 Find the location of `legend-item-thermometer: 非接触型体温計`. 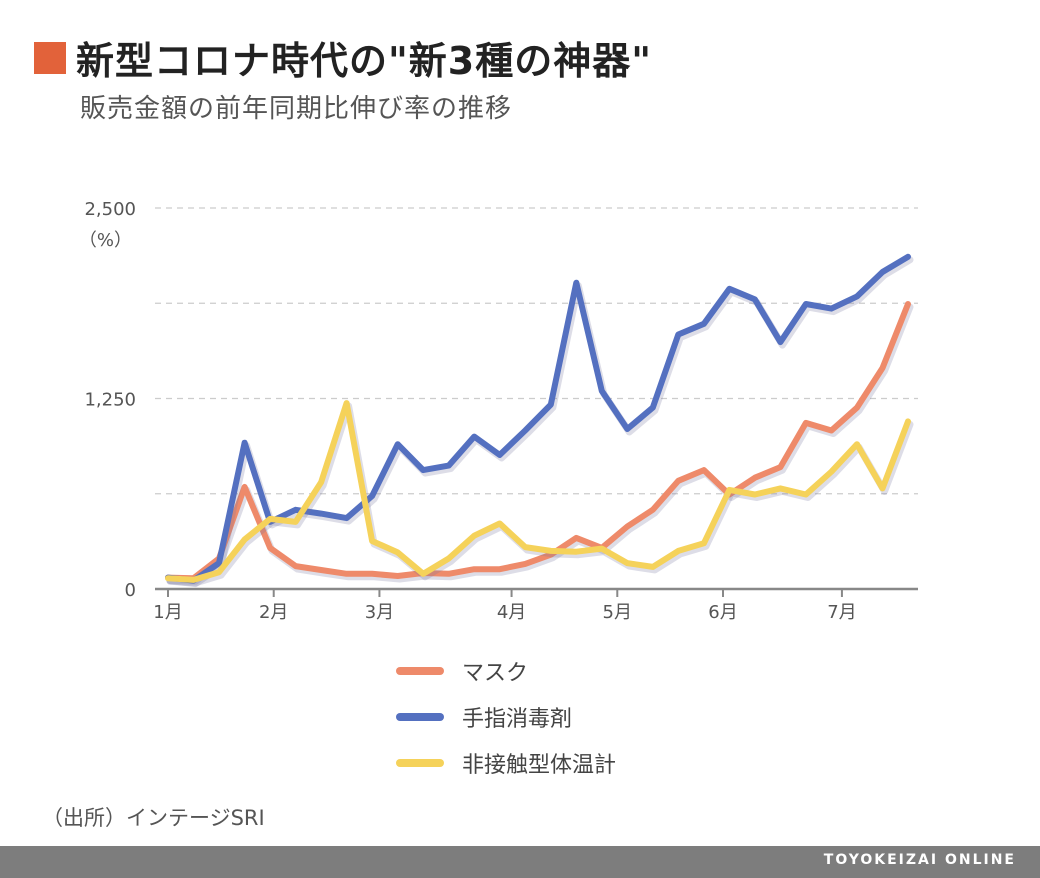

legend-item-thermometer: 非接触型体温計 is located at coordinates (506, 763).